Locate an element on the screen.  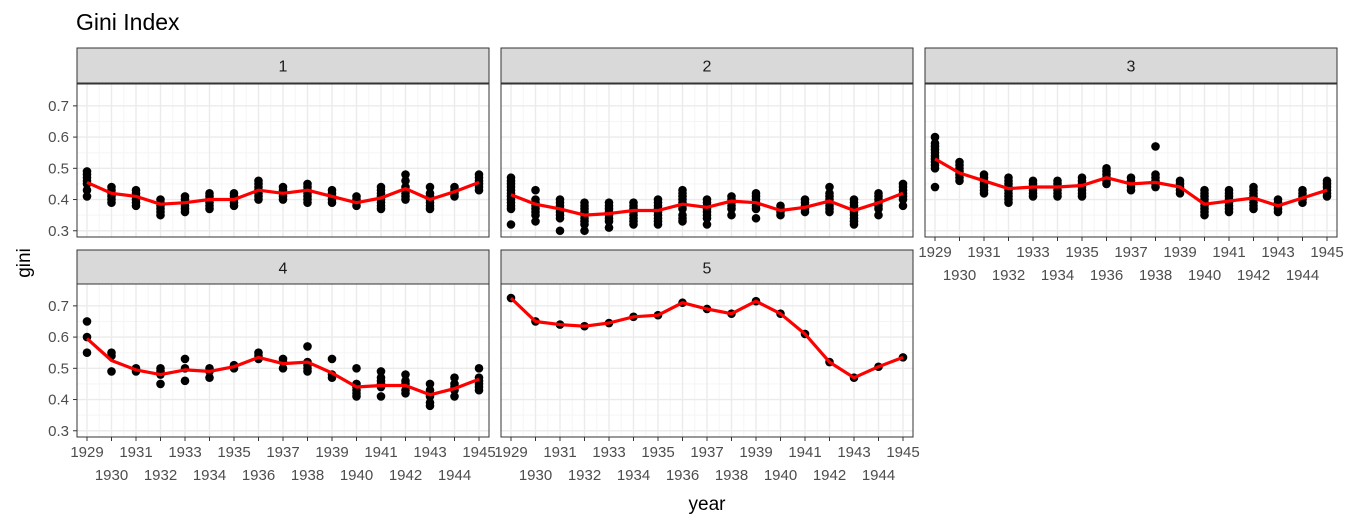
x-tick-label: 1941 is located at coordinates (804, 452).